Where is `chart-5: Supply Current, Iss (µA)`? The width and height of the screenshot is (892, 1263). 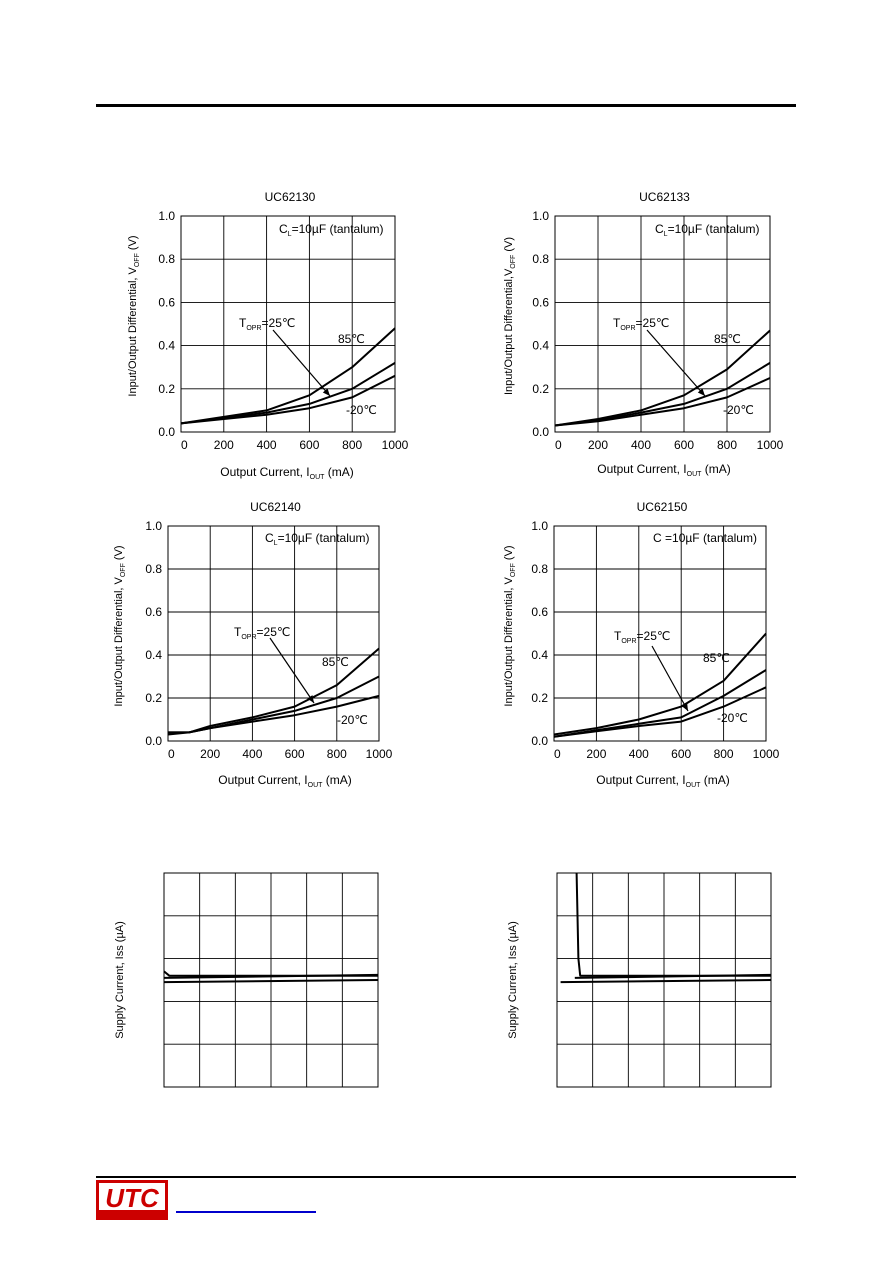 chart-5: Supply Current, Iss (µA) is located at coordinates (246, 980).